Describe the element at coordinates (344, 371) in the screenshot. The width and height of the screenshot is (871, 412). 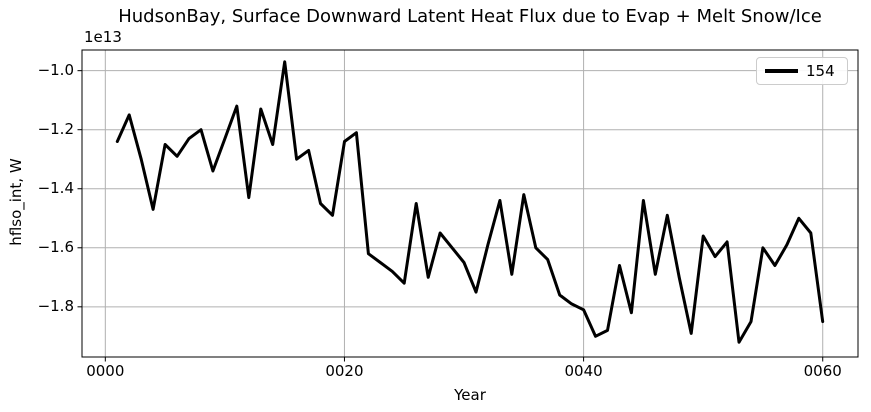
I see `x-tick-label: 0020` at that location.